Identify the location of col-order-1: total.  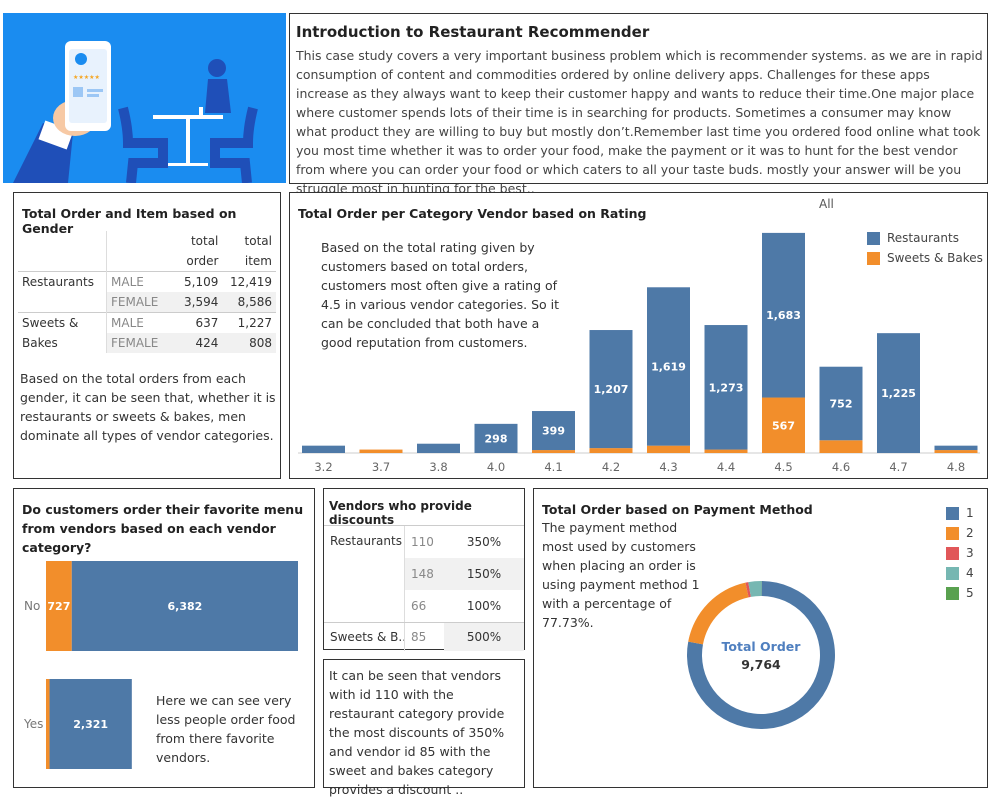
(204, 241).